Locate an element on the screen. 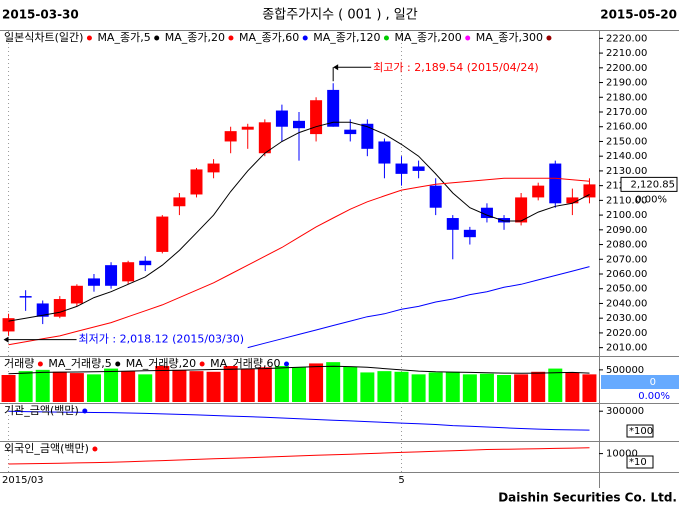 The width and height of the screenshot is (679, 511). y-tick-label: 2150.00 is located at coordinates (626, 141).